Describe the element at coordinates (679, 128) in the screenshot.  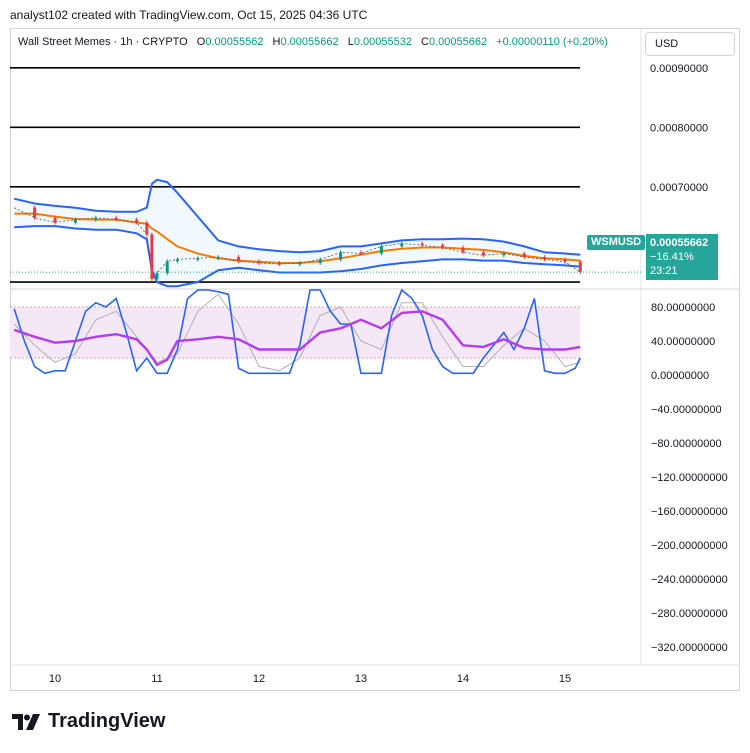
I see `price-tick-label-1: 0.00080000` at that location.